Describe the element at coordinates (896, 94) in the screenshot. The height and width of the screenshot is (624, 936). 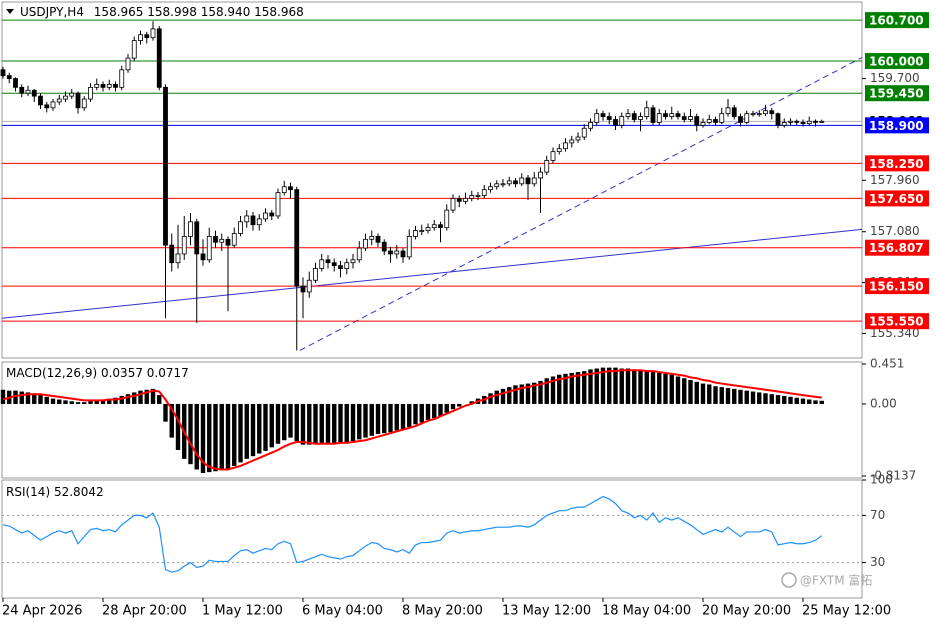
I see `level-label: 159.450` at that location.